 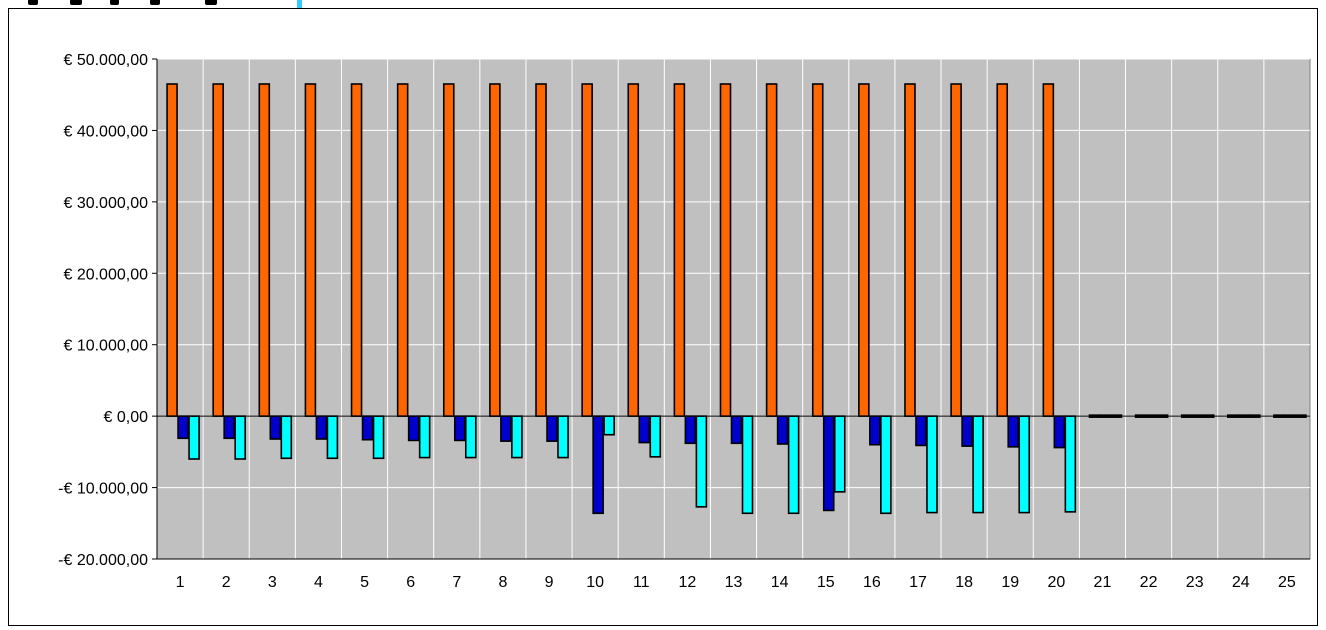 What do you see at coordinates (103, 489) in the screenshot?
I see `y-tick-label: -€ 10.000,00` at bounding box center [103, 489].